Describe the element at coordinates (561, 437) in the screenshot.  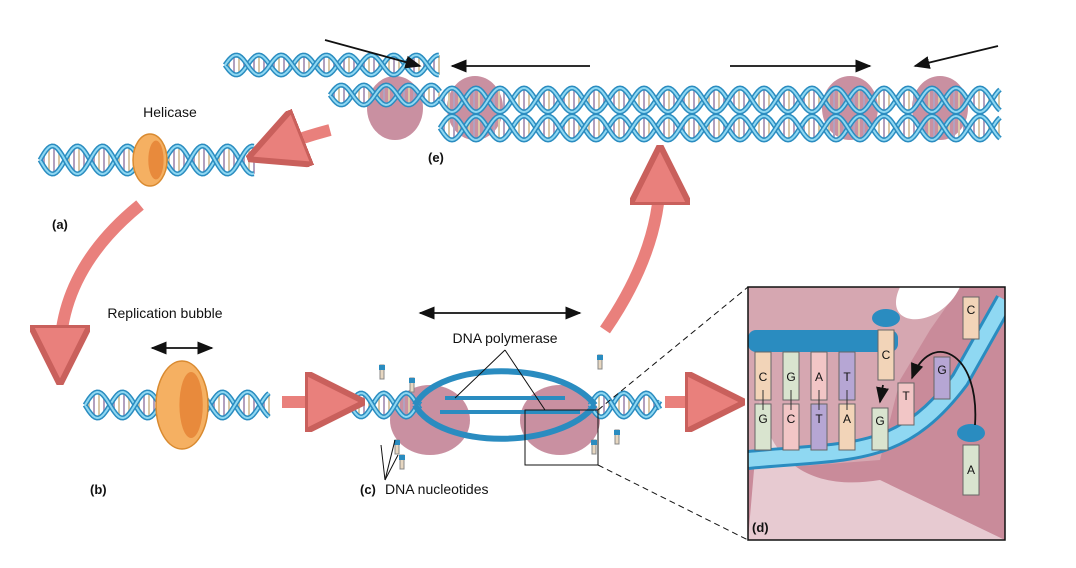
I see `zoom-box` at that location.